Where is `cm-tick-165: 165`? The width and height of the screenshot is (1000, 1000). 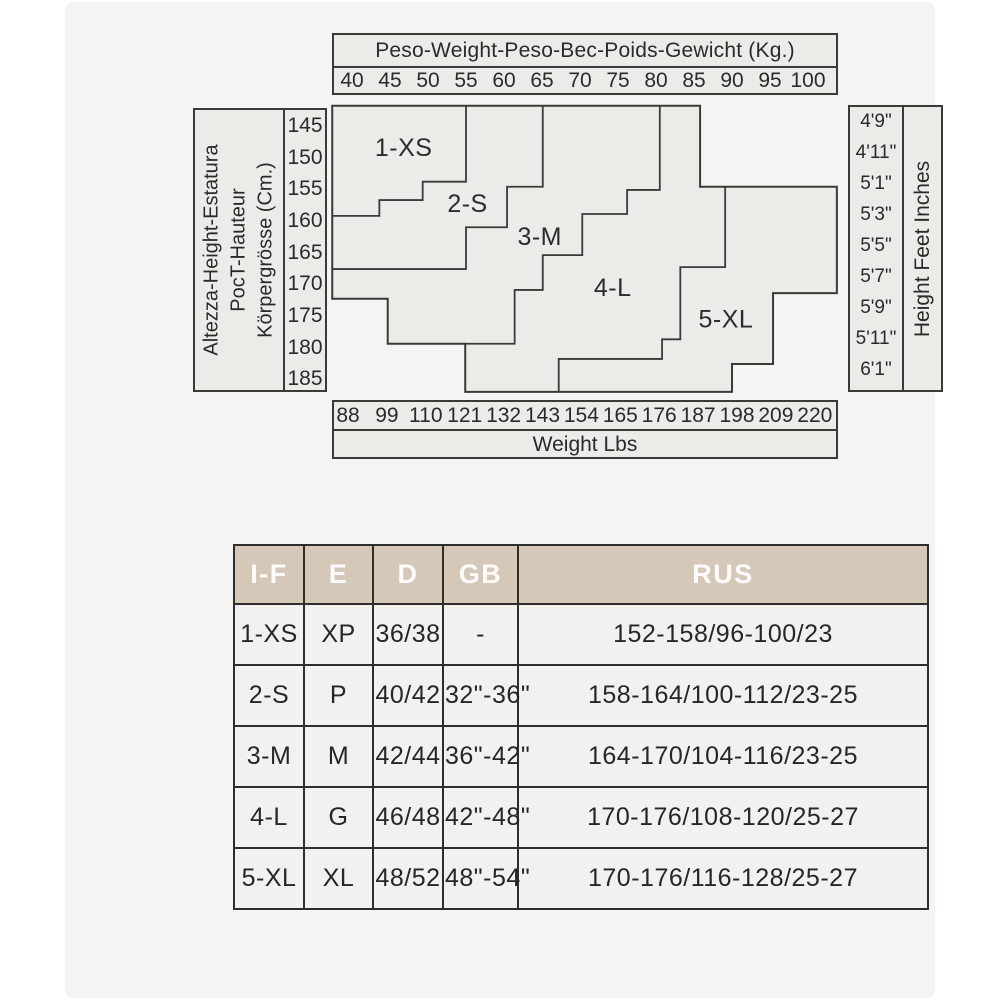 cm-tick-165: 165 is located at coordinates (305, 252).